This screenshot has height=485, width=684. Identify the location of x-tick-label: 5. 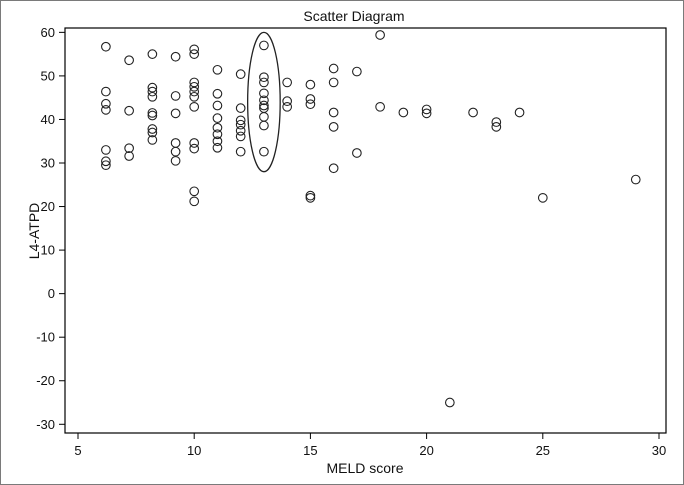
(77, 450).